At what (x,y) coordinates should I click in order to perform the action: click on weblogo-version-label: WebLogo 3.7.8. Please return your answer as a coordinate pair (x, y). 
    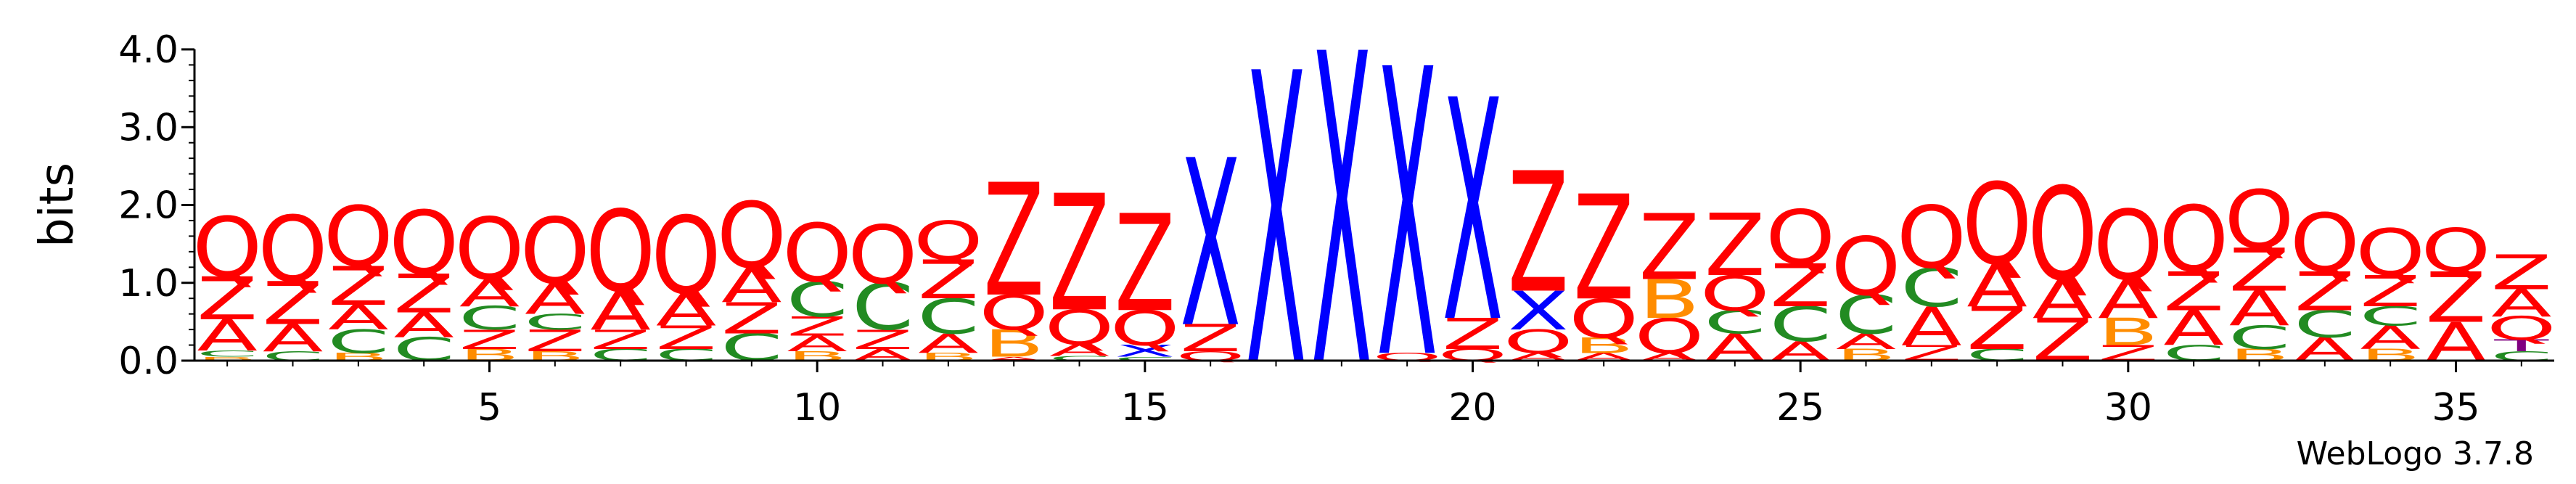
    Looking at the image, I should click on (2415, 453).